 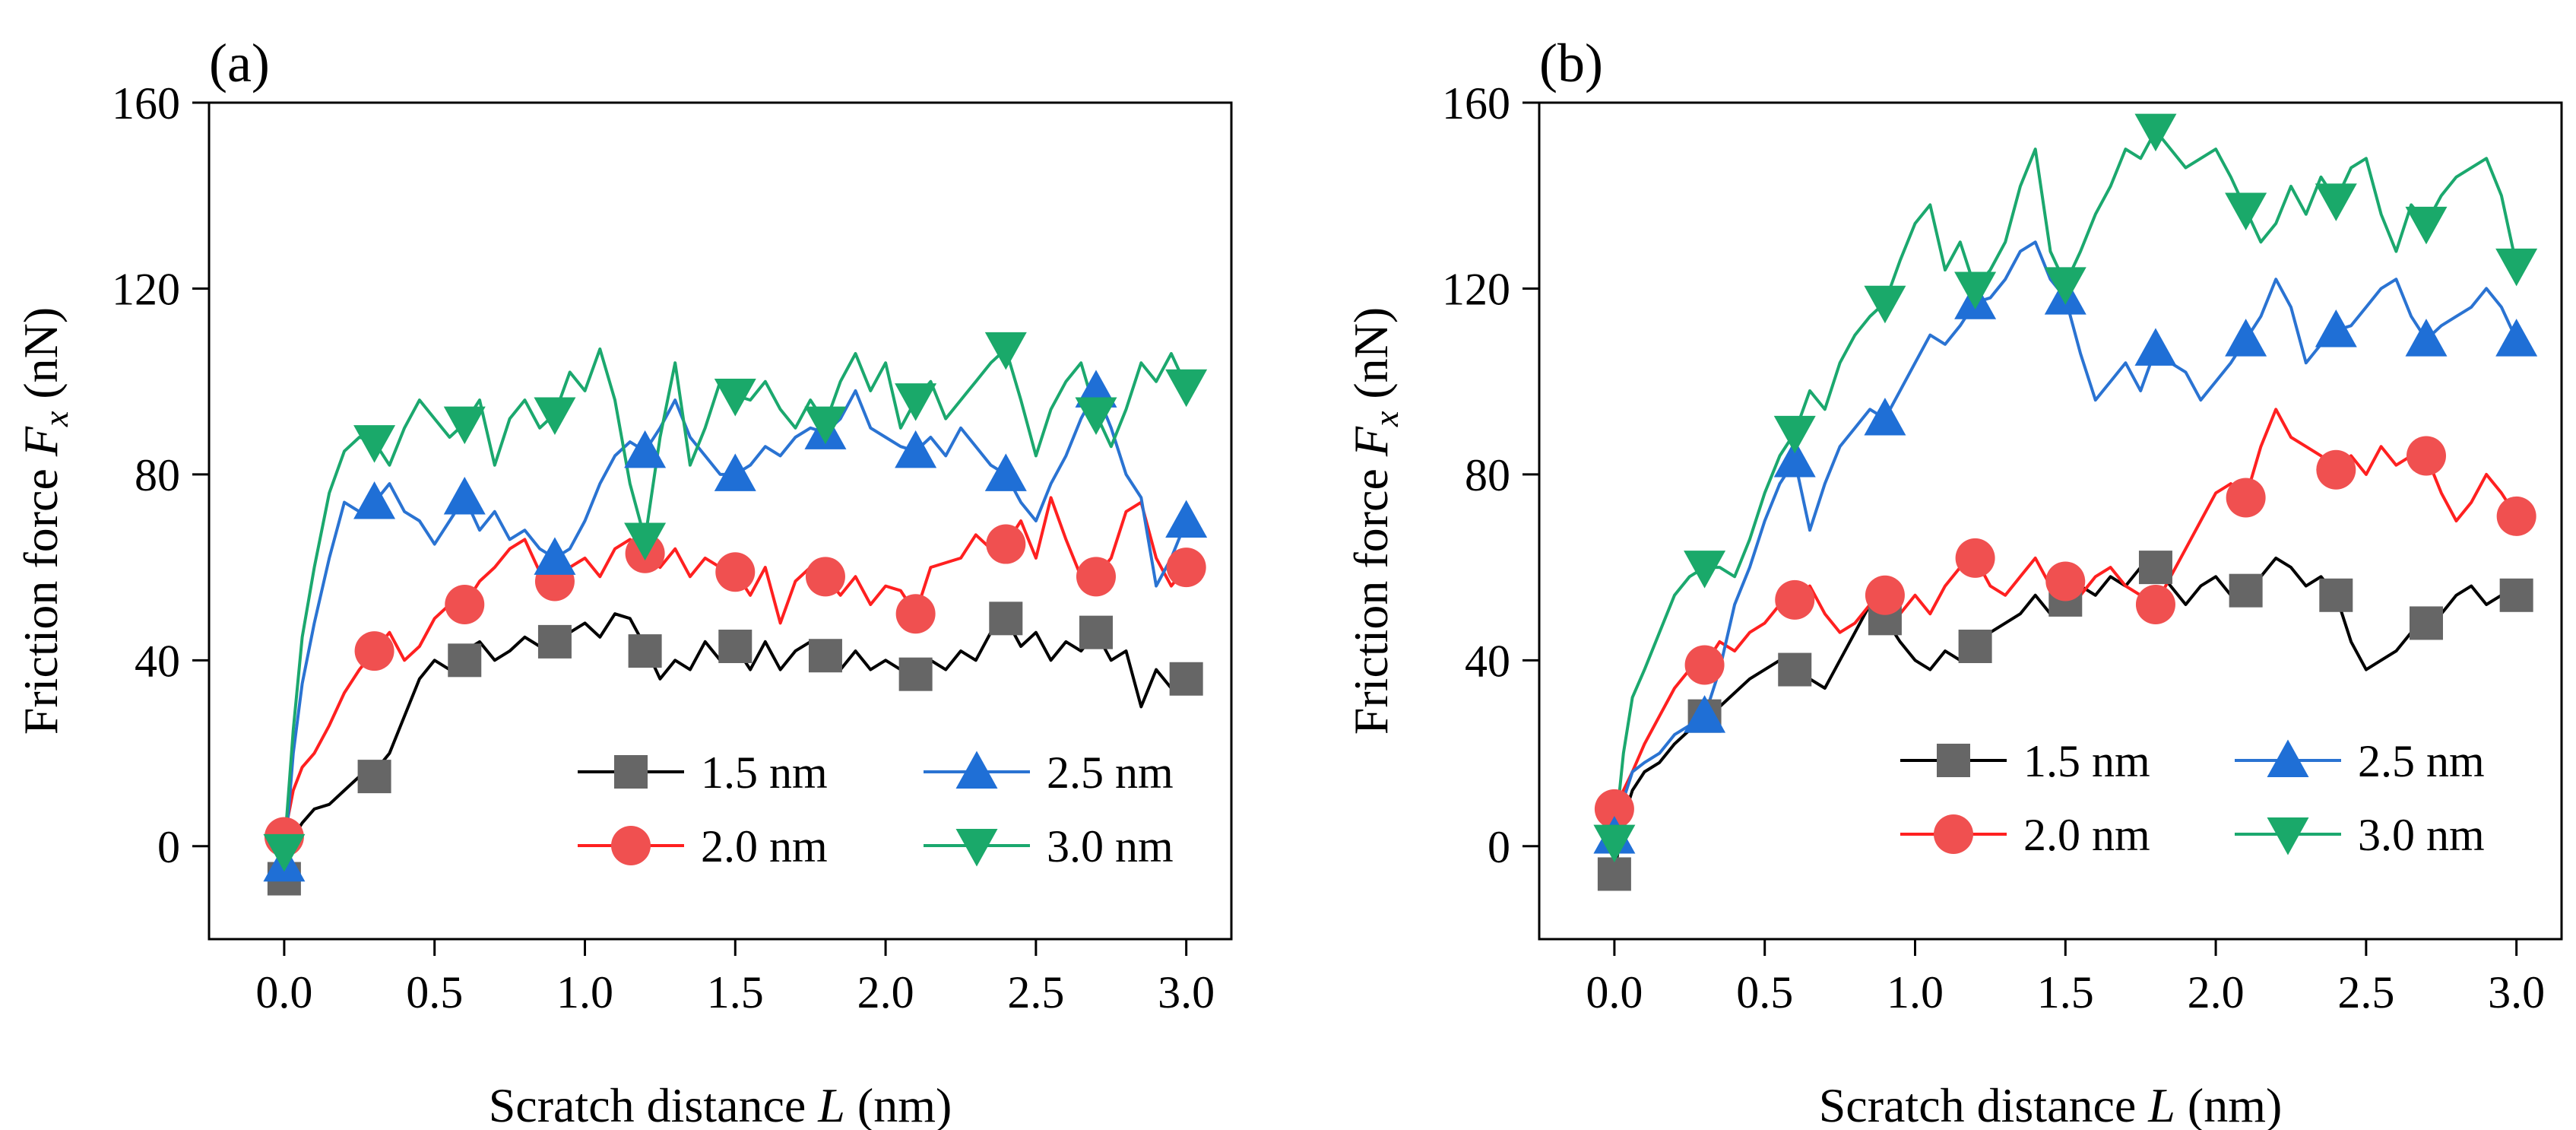 I want to click on panel-label: (a), so click(x=239, y=63).